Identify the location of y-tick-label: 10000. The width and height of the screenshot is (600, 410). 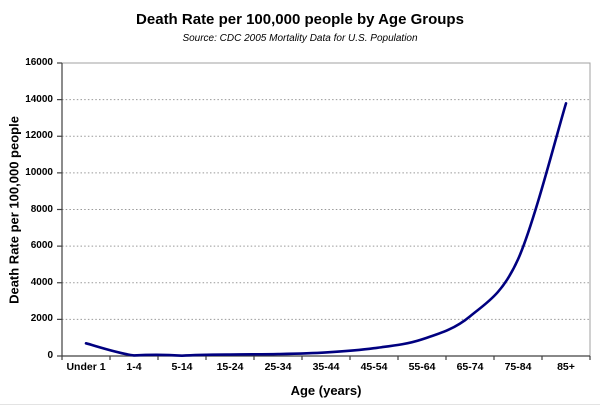
(39, 172).